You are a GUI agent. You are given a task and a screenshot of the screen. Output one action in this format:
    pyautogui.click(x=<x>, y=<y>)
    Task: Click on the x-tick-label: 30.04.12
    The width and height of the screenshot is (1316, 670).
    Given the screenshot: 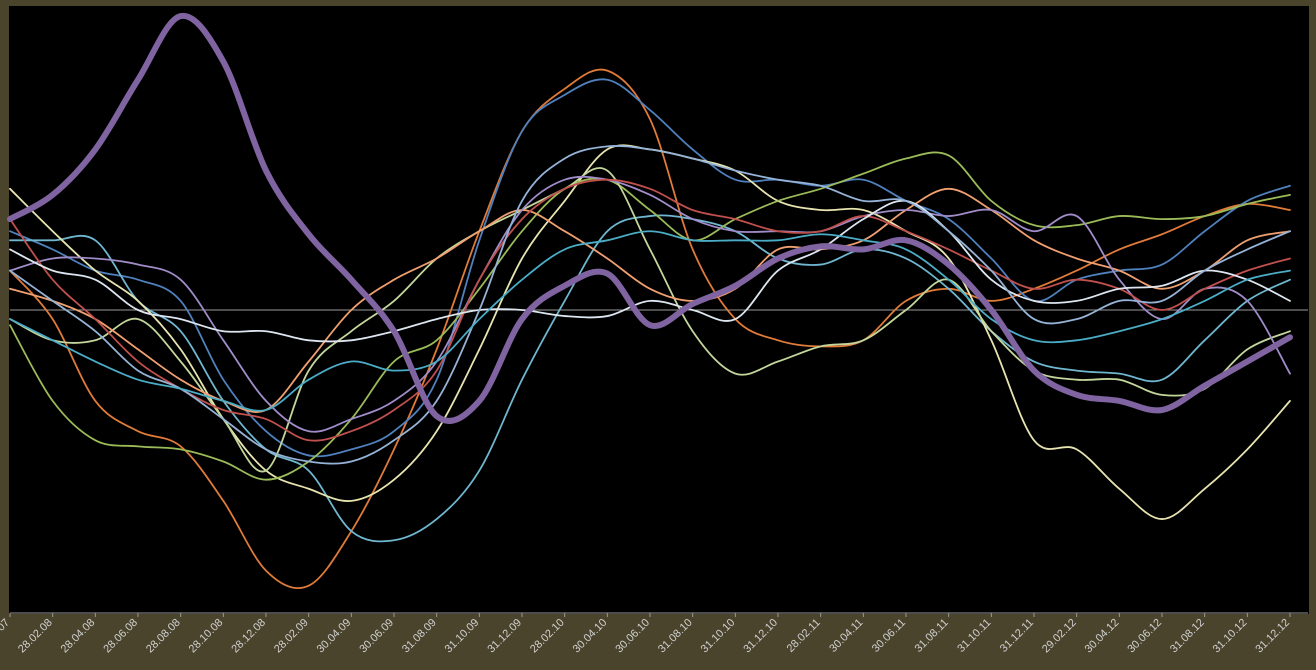 What is the action you would take?
    pyautogui.click(x=1102, y=636)
    